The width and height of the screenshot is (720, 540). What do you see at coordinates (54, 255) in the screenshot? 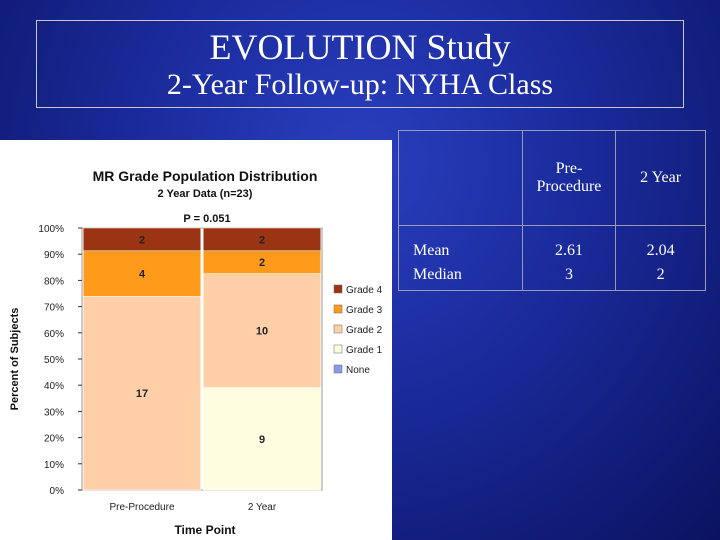
I see `y-tick-label: 90%` at bounding box center [54, 255].